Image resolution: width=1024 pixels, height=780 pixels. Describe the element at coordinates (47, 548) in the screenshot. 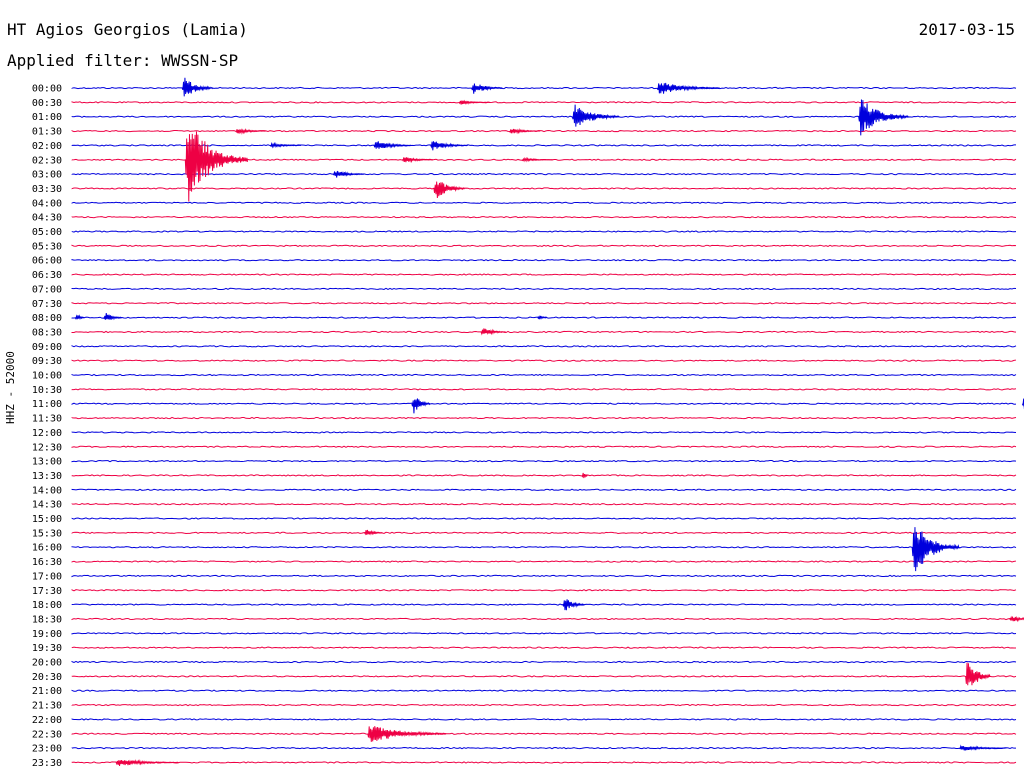

I see `row-label: 16:00` at that location.